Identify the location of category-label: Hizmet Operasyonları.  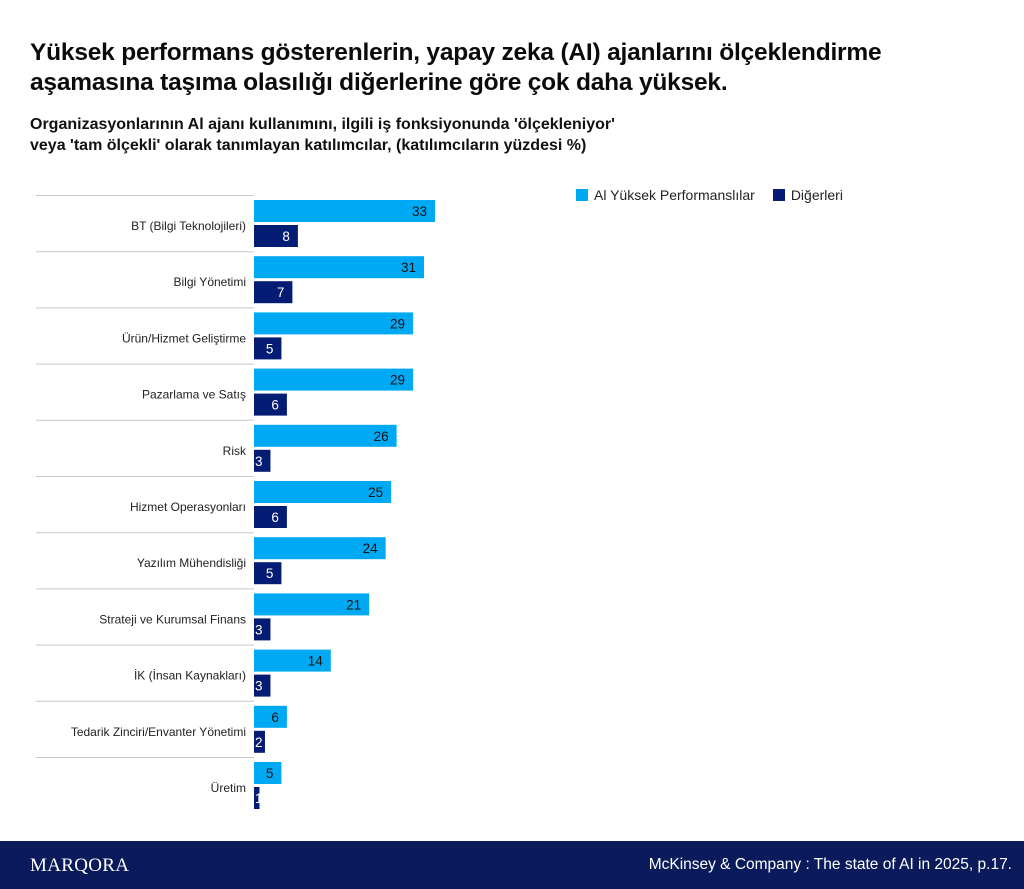
(188, 507).